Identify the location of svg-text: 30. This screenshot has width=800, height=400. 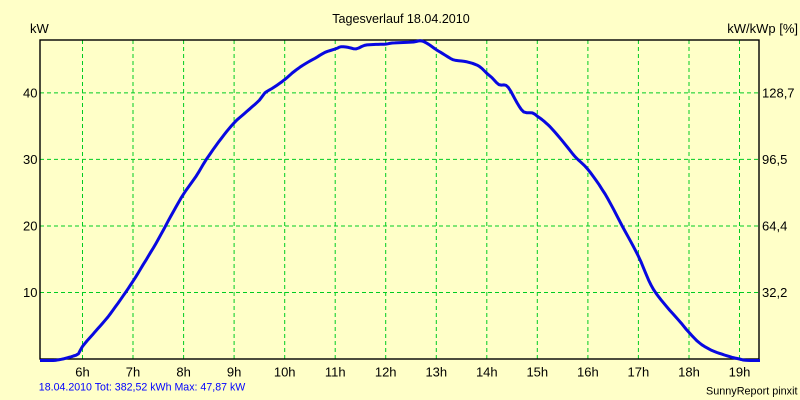
(30, 159).